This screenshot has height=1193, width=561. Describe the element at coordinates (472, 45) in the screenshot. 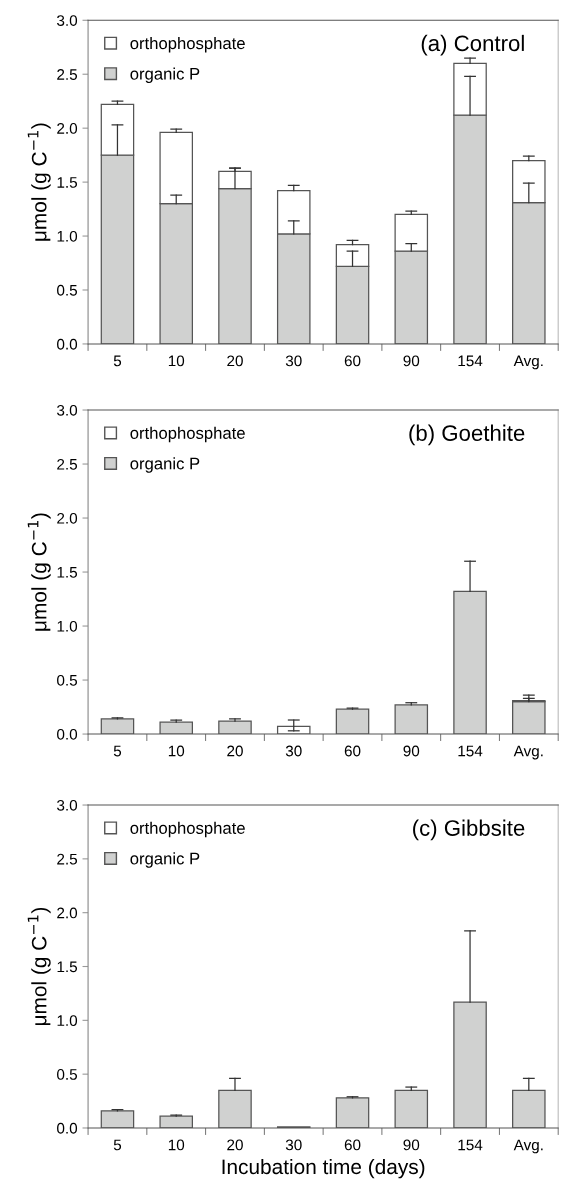

I see `text: (a) Control` at that location.